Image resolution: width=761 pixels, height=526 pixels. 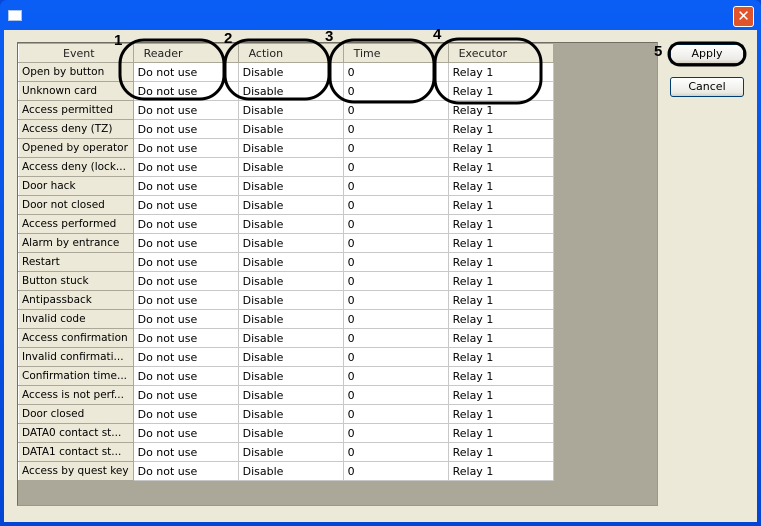 What do you see at coordinates (395, 53) in the screenshot?
I see `column-header-time: Time` at bounding box center [395, 53].